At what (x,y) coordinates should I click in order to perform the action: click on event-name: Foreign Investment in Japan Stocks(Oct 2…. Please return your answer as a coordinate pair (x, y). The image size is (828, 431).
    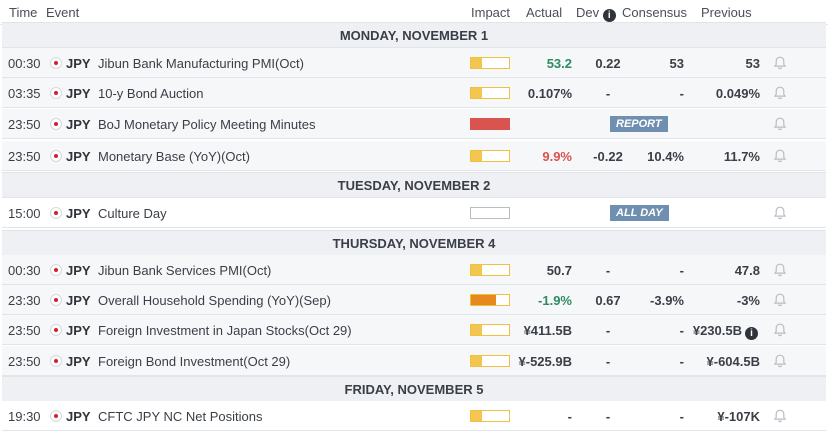
    Looking at the image, I should click on (225, 330).